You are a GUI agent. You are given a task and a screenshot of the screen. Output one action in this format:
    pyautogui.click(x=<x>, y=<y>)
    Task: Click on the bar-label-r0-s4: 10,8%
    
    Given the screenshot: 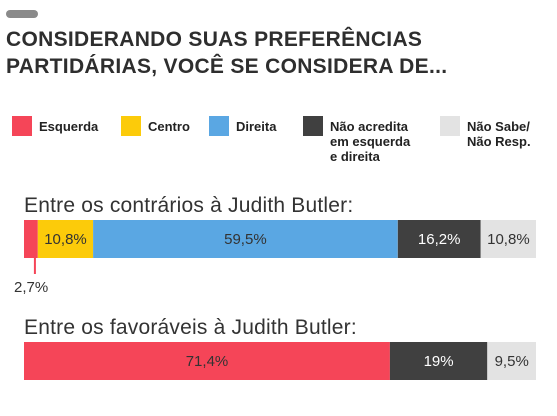 What is the action you would take?
    pyautogui.click(x=508, y=239)
    